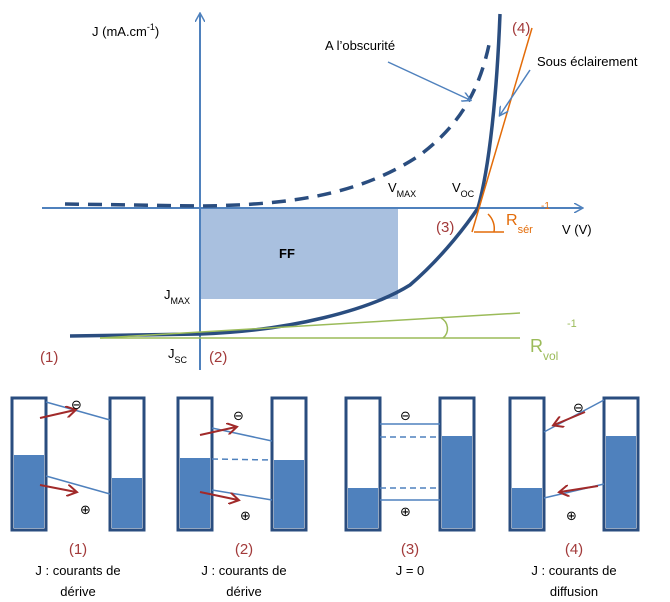 The width and height of the screenshot is (670, 602). What do you see at coordinates (244, 549) in the screenshot?
I see `panel-number: (2)` at bounding box center [244, 549].